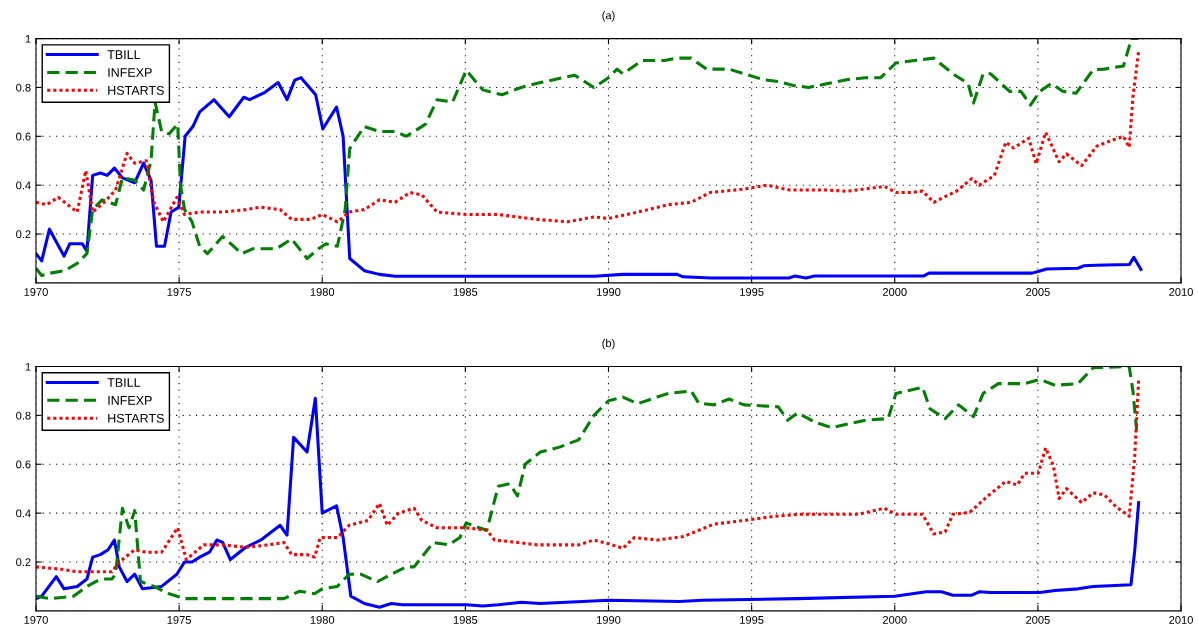  I want to click on chart-title: (a), so click(608, 16).